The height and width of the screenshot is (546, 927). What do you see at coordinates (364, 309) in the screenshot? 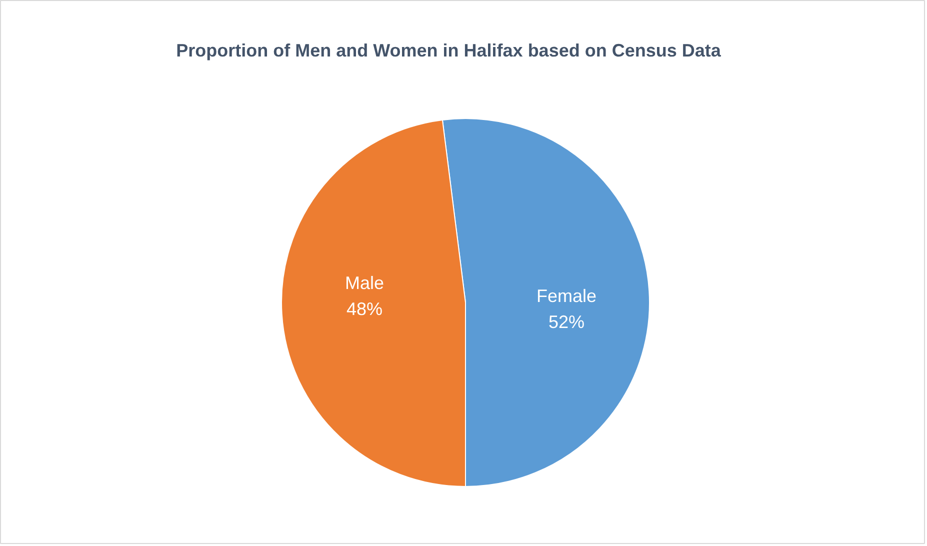
I see `data-label: 48%` at bounding box center [364, 309].